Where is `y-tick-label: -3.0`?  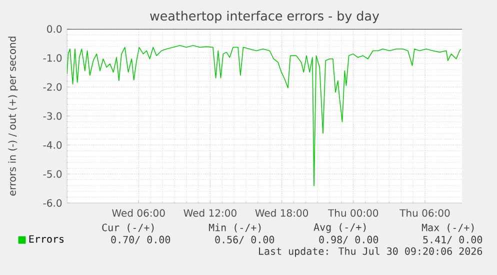 y-tick-label: -3.0 is located at coordinates (52, 116).